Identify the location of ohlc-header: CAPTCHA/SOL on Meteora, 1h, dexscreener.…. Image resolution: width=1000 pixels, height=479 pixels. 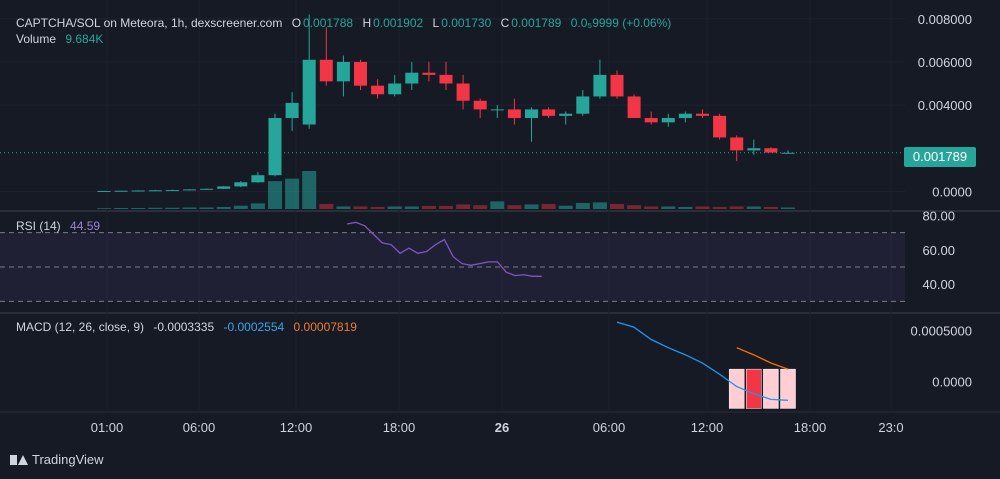
(344, 23).